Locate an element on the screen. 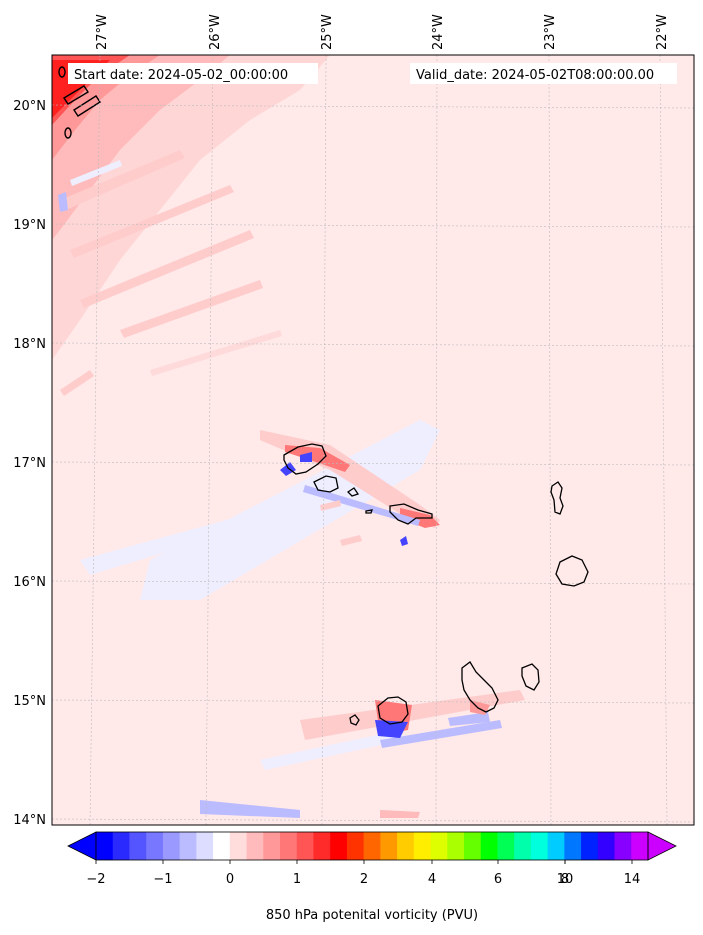  island-sao-nicolau is located at coordinates (369, 511).